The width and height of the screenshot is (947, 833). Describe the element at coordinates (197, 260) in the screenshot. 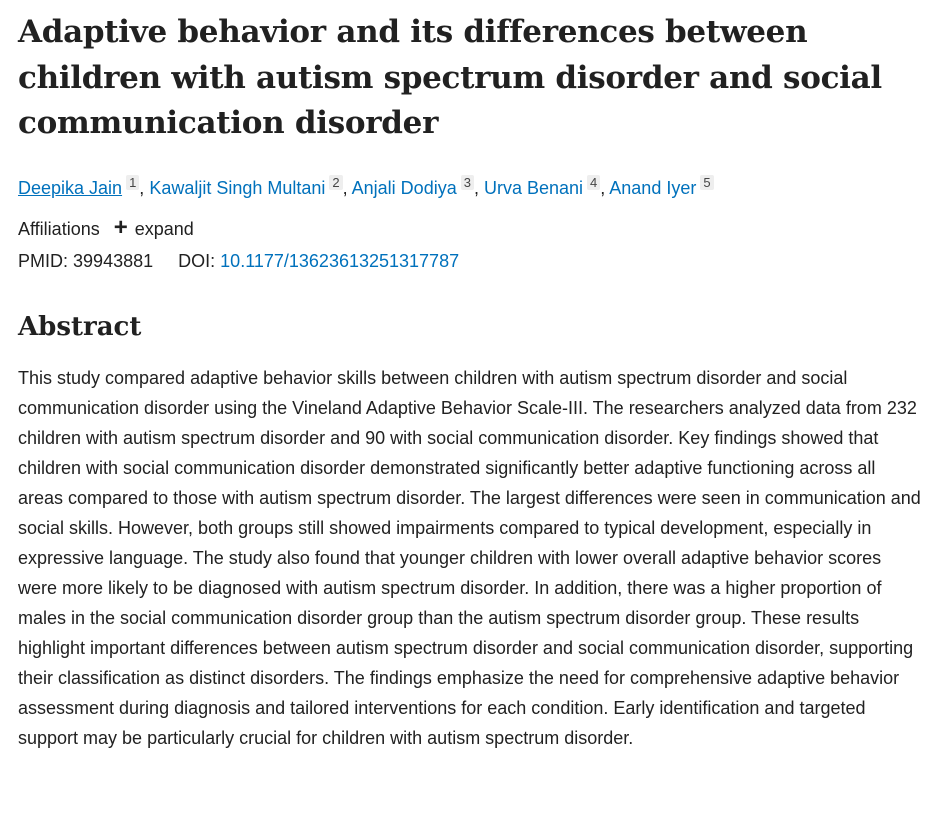

I see `doi-label: DOI:` at that location.